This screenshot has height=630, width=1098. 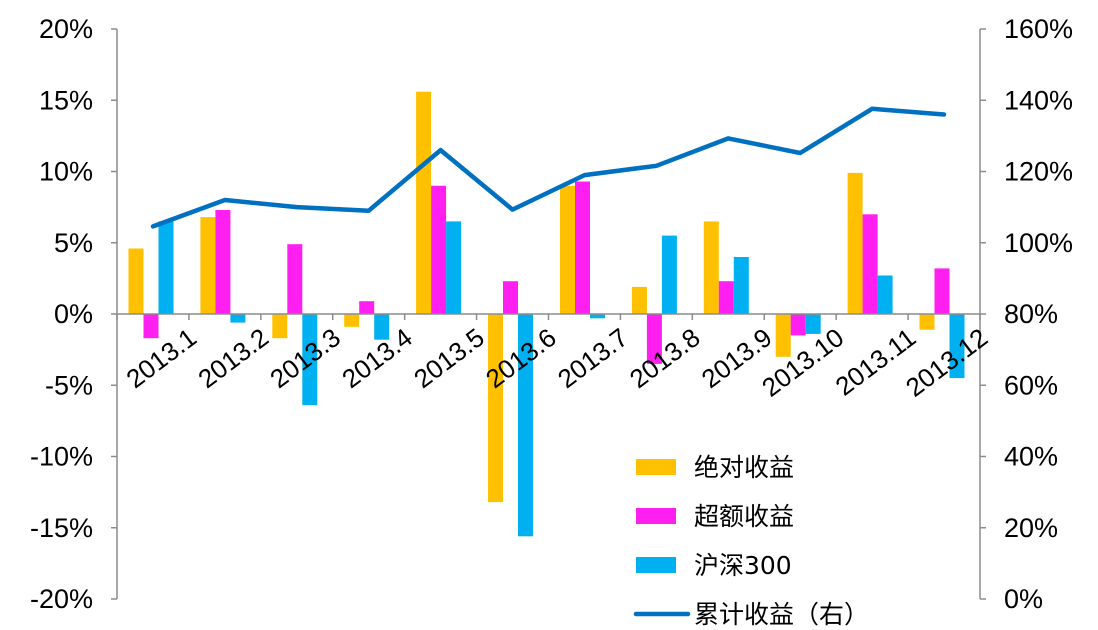 I want to click on y-right-tick-label: 80%, so click(x=1031, y=314).